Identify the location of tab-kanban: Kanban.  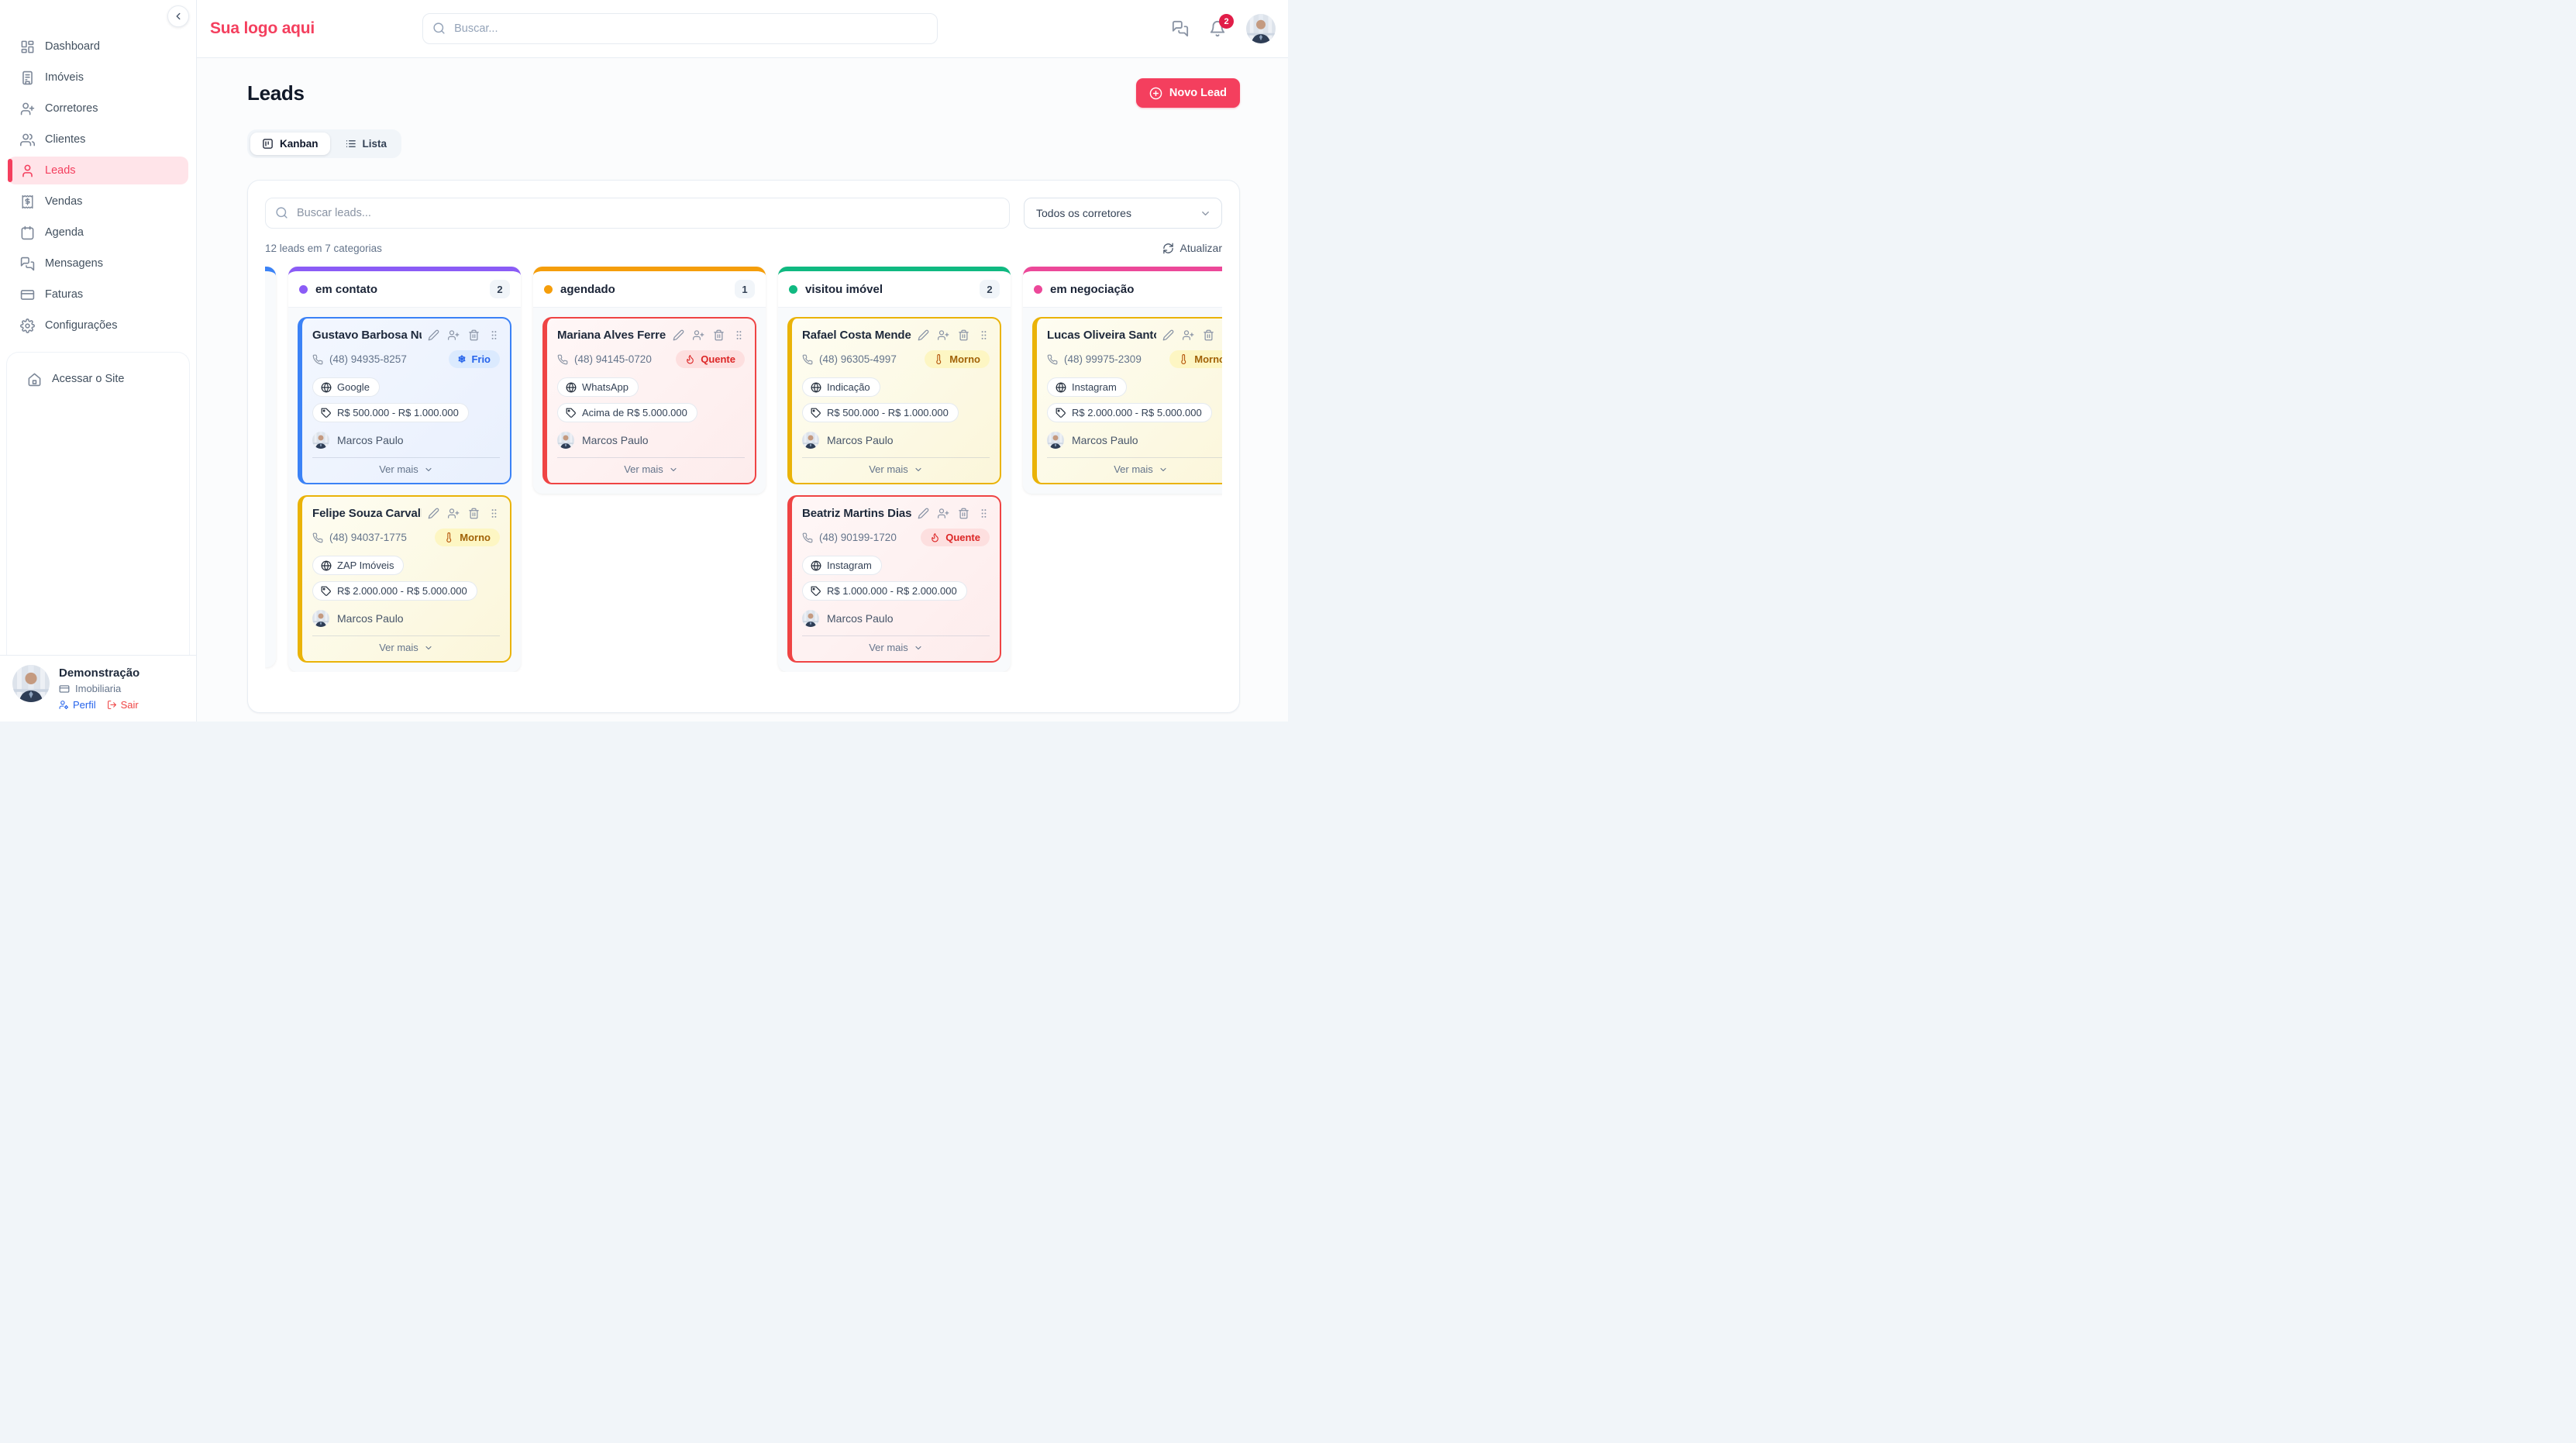
(290, 144).